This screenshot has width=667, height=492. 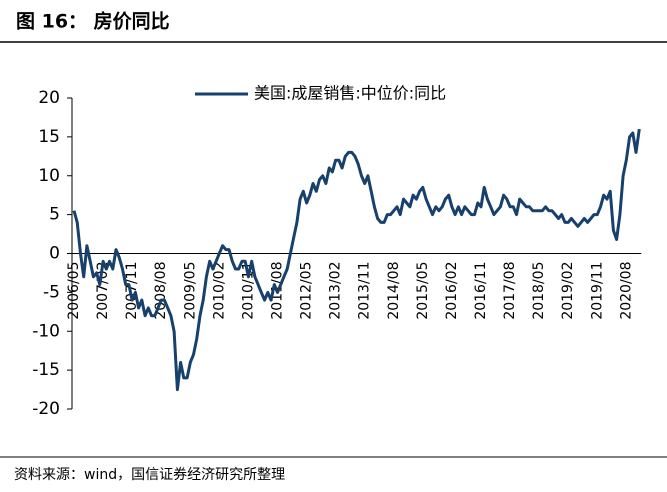 I want to click on x-tick-label: 2007/11, so click(x=132, y=291).